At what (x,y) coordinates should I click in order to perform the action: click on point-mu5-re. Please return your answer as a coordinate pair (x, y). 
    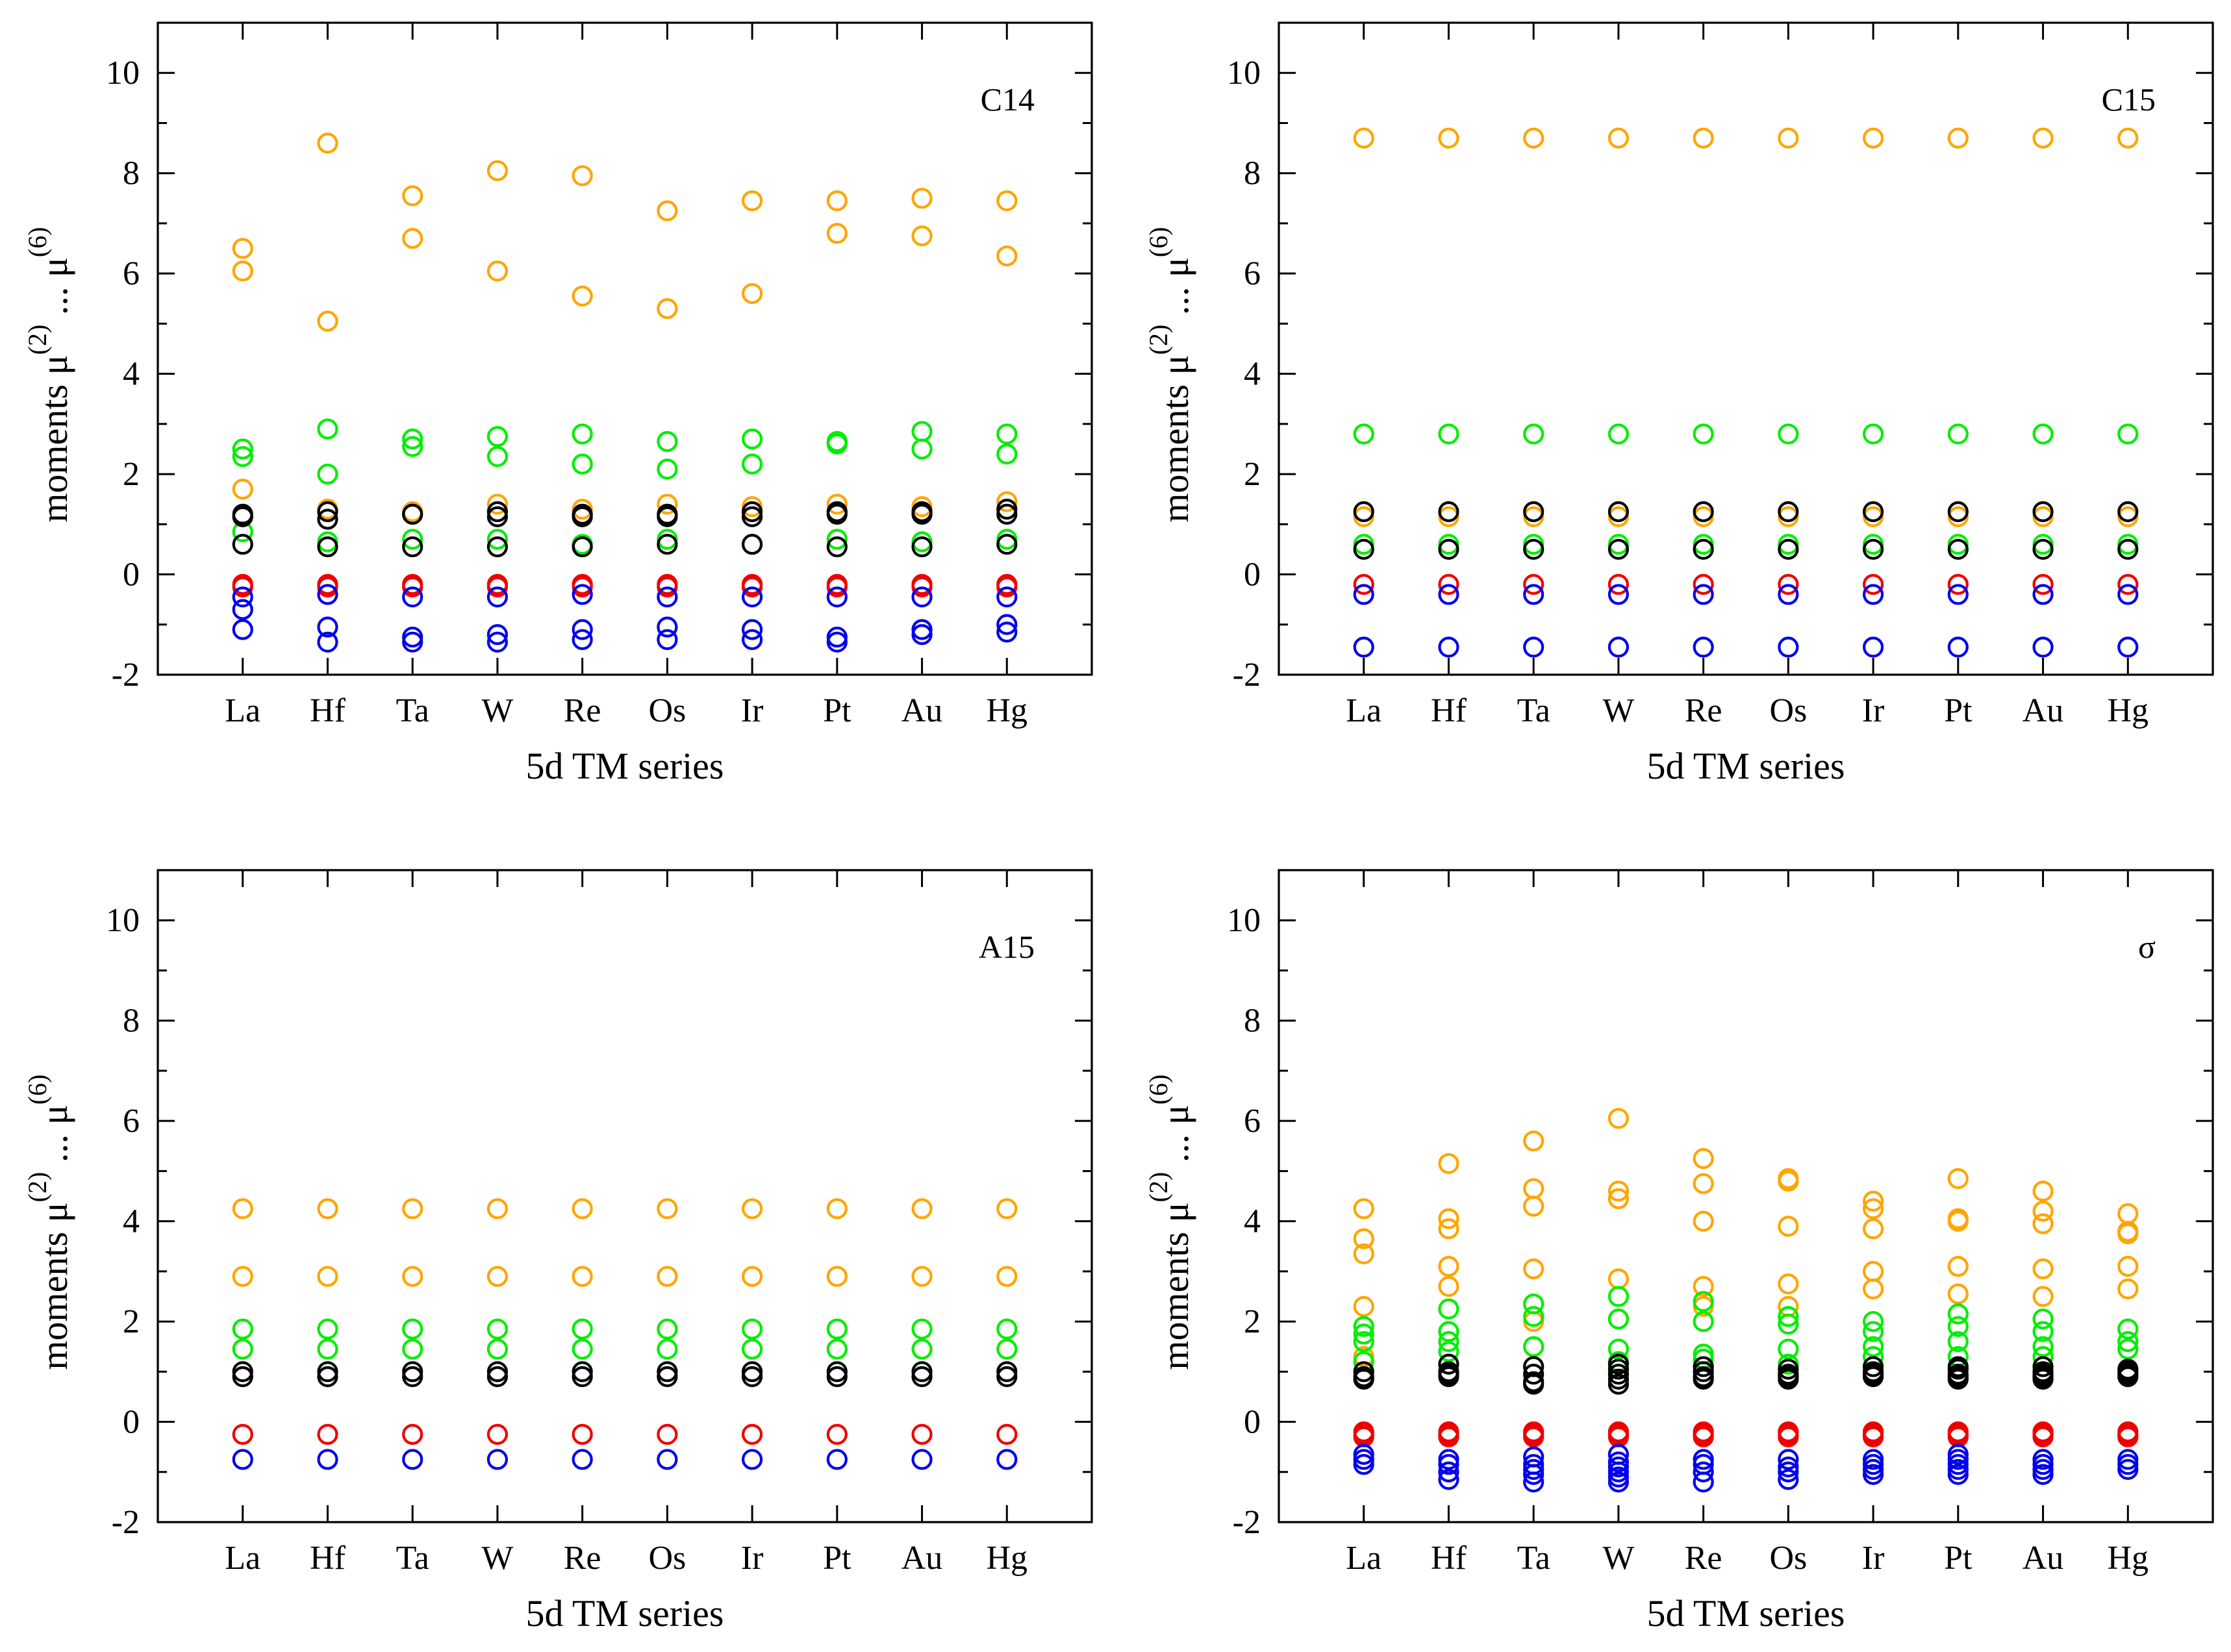
    Looking at the image, I should click on (582, 1329).